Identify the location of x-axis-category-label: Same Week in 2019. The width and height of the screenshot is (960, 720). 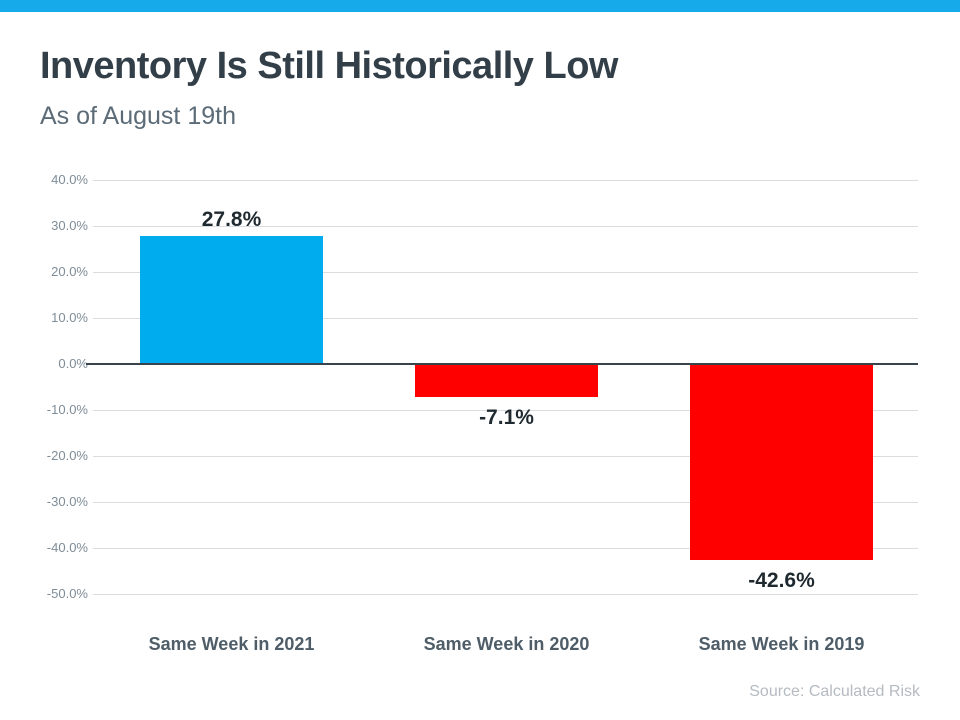
(781, 644).